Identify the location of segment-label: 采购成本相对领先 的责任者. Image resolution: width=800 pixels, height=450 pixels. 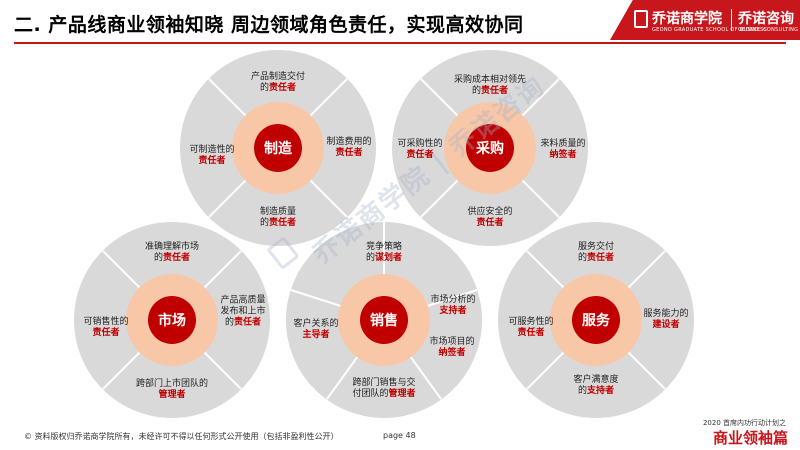
(490, 85).